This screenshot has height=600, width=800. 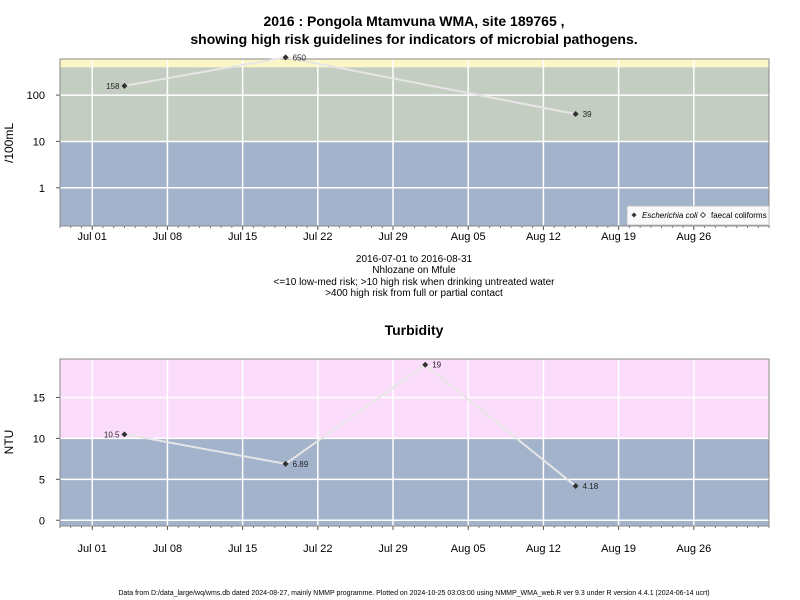 I want to click on data-point-label: 19, so click(x=436, y=365).